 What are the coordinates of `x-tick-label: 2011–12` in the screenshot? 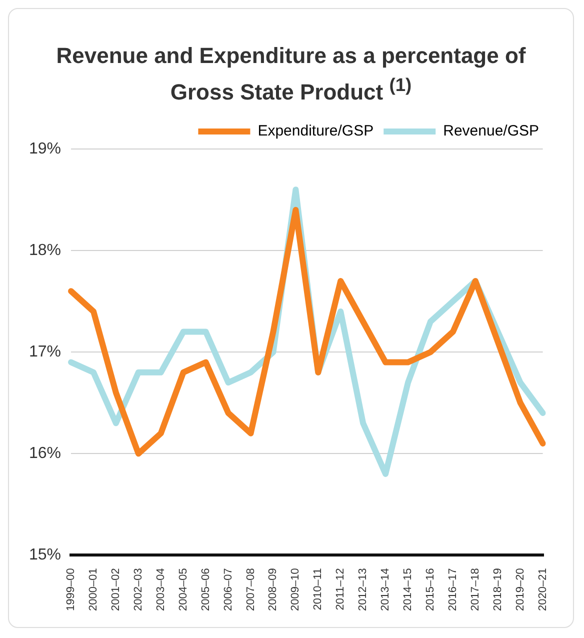 It's located at (340, 589).